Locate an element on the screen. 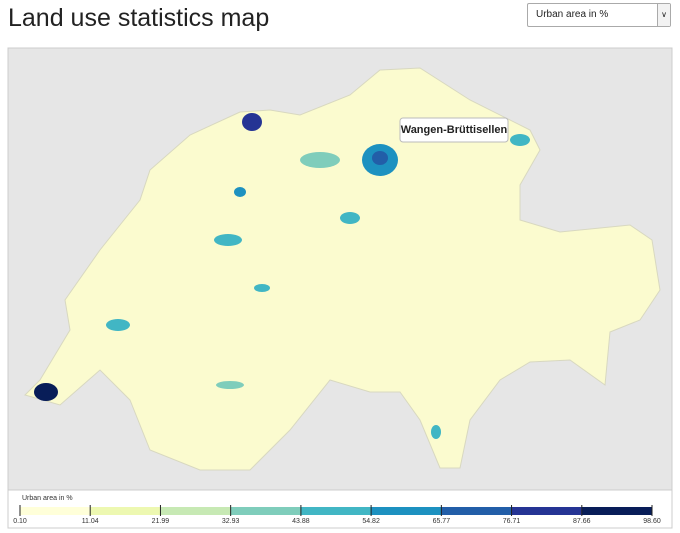  dropdown: Urban area in % ∨ is located at coordinates (599, 15).